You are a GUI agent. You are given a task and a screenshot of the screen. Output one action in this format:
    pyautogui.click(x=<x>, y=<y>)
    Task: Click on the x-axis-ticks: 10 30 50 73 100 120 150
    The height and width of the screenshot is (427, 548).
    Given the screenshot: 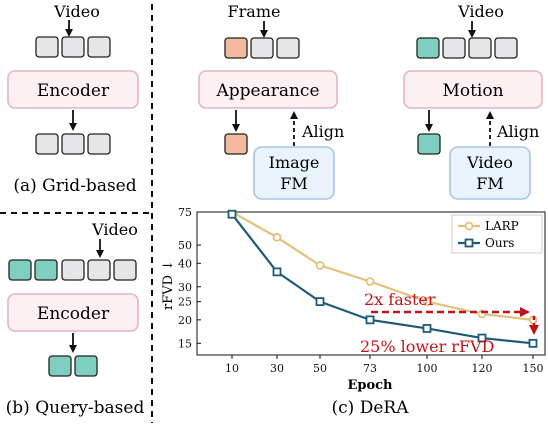 What is the action you would take?
    pyautogui.click(x=384, y=365)
    